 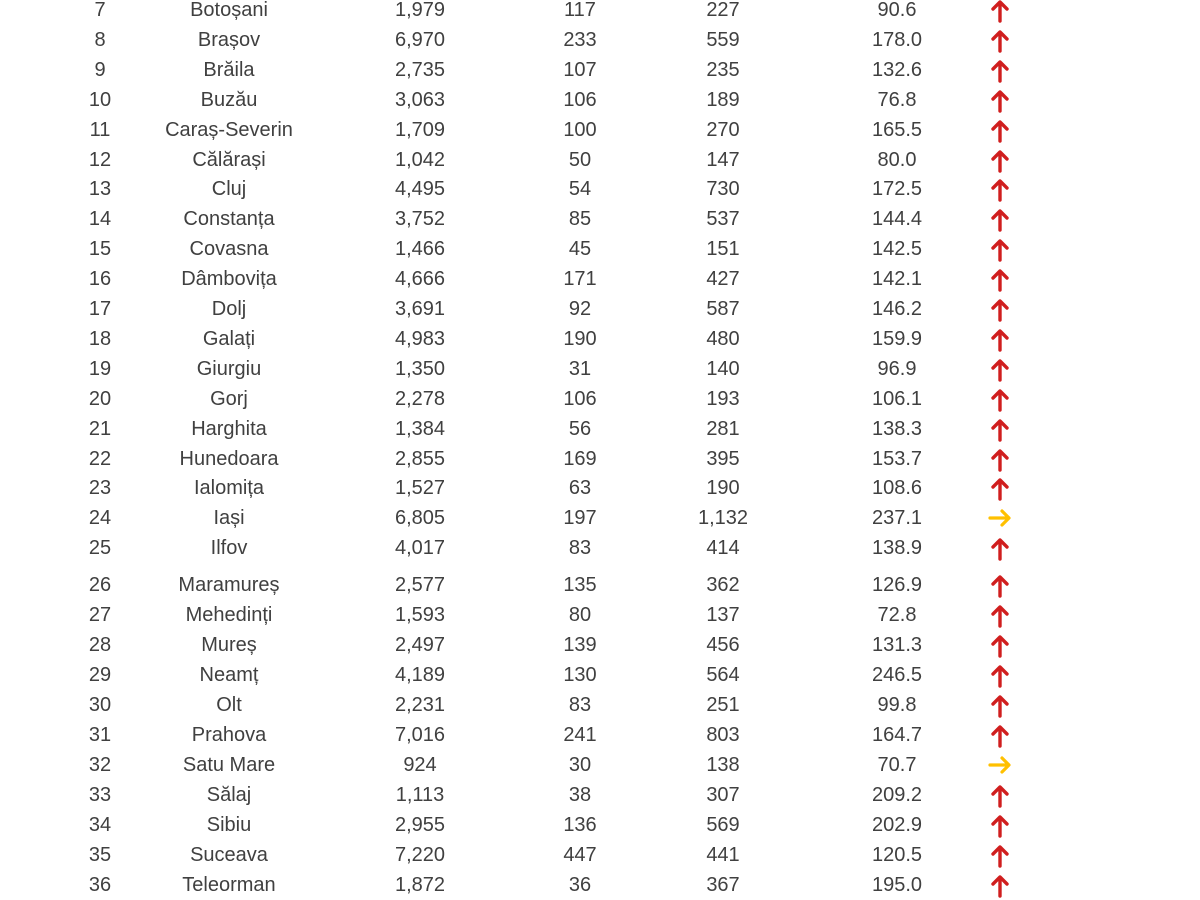 I want to click on table-row: 10 Buzău 3,063 106 189 76.8, so click(x=600, y=100).